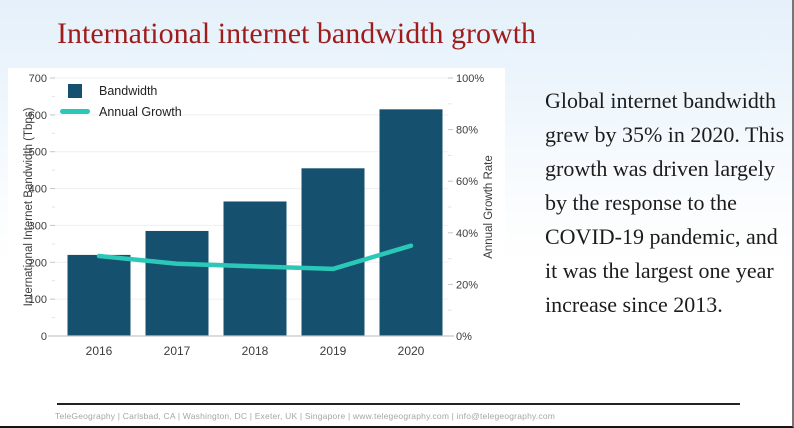 The image size is (794, 428). Describe the element at coordinates (467, 234) in the screenshot. I see `svg-text: 40%` at that location.